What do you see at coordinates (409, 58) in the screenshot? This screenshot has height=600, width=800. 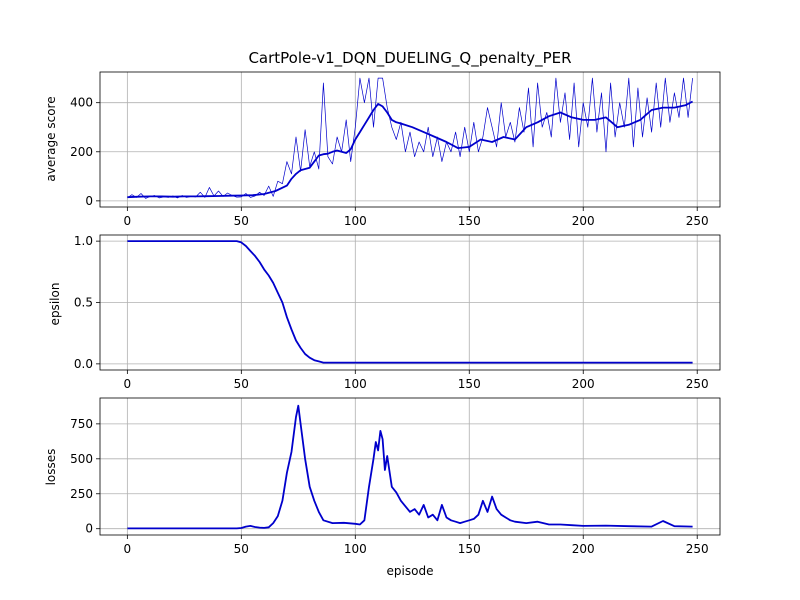 I see `chart-title: CartPole-v1_DQN_DUELING_Q_penalty_PER` at bounding box center [409, 58].